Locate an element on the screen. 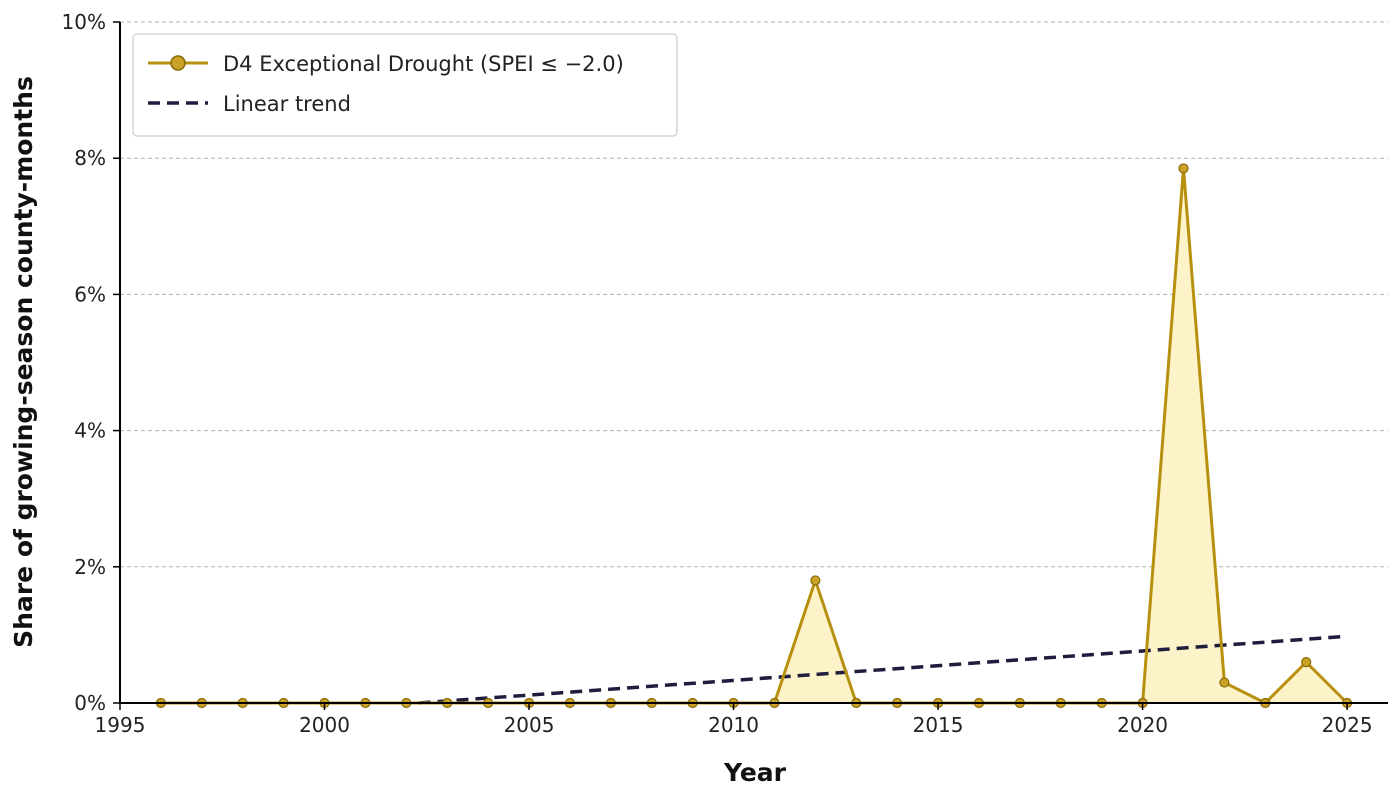 This screenshot has width=1400, height=800. y-tick-label-0: 0% is located at coordinates (90, 703).